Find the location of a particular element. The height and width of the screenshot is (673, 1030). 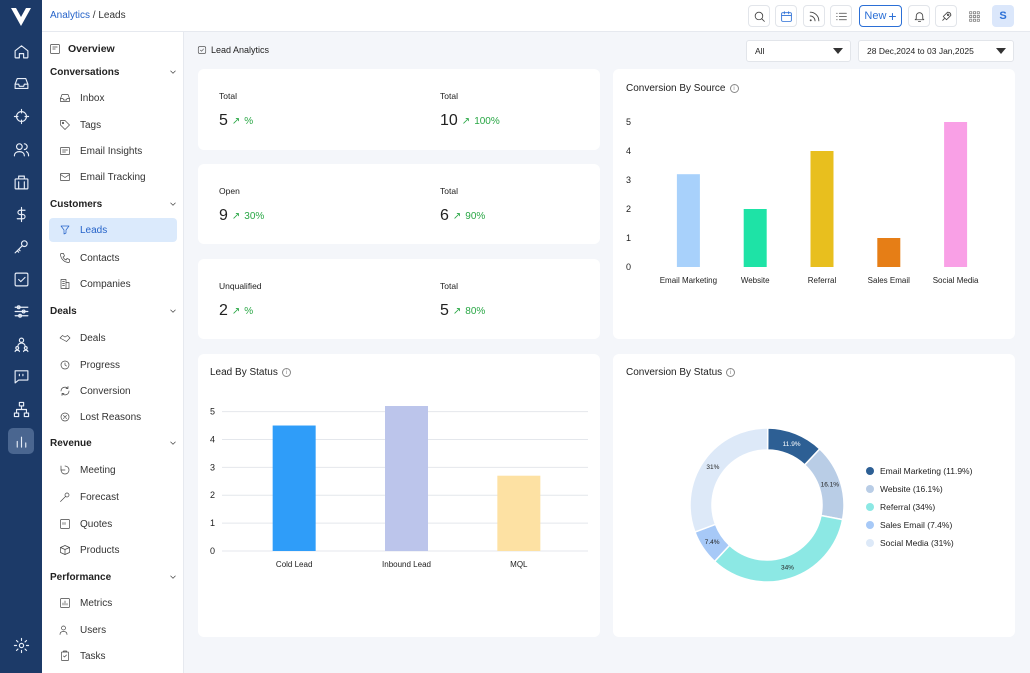

analytics-icon is located at coordinates (21, 441).